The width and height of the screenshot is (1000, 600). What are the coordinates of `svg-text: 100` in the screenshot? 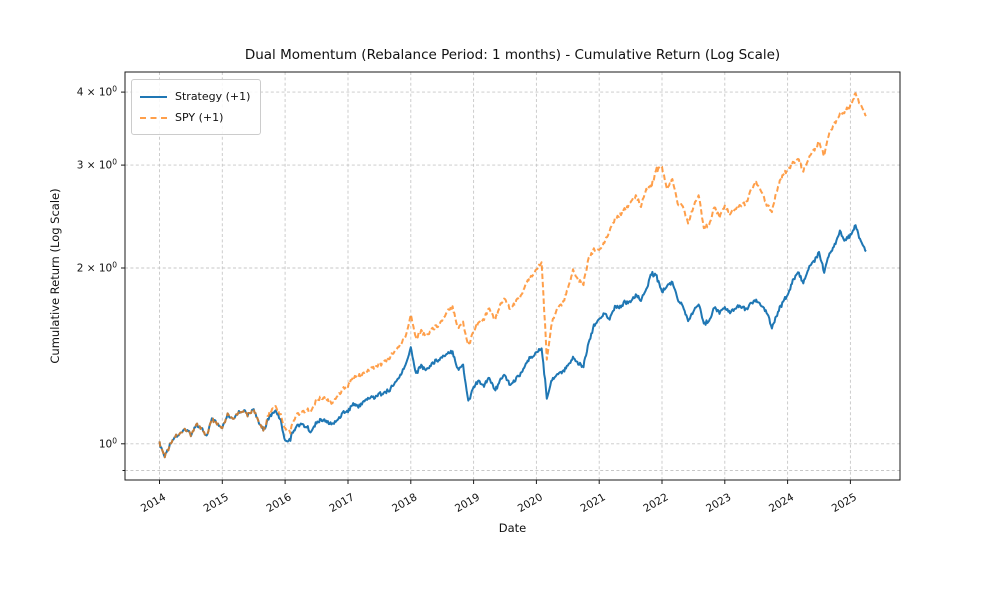 It's located at (108, 443).